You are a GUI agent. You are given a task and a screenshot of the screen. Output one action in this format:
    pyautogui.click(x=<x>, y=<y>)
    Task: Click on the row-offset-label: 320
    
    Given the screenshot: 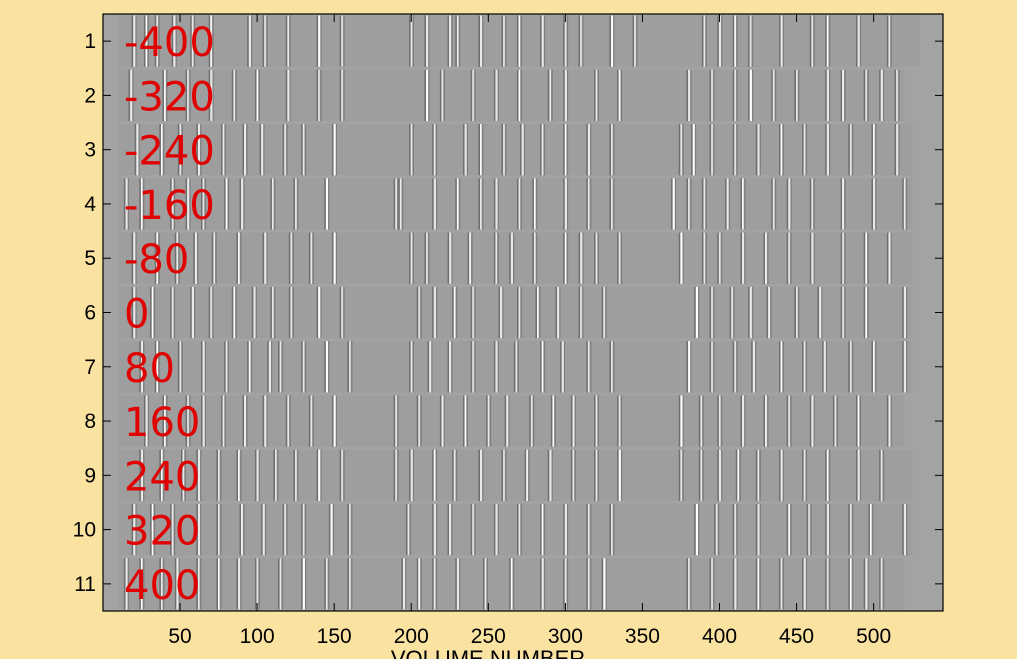 What is the action you would take?
    pyautogui.click(x=162, y=532)
    